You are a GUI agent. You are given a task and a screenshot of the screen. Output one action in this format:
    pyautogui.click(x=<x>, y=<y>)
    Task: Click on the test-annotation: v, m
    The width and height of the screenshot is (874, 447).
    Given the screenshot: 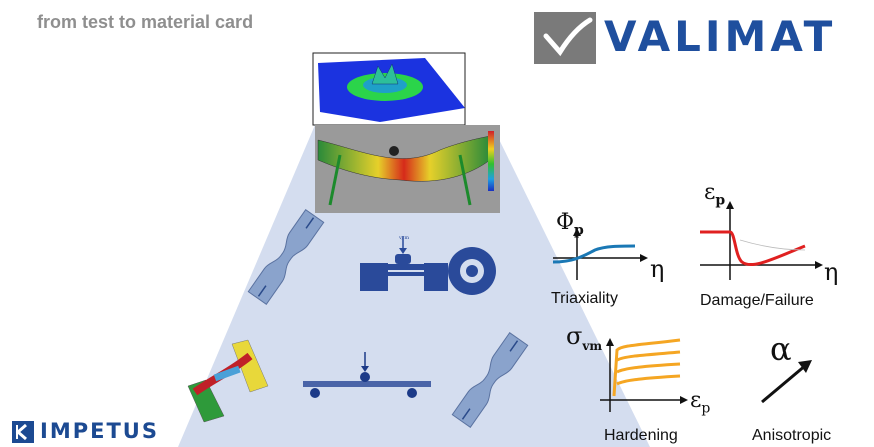 What is the action you would take?
    pyautogui.click(x=404, y=238)
    